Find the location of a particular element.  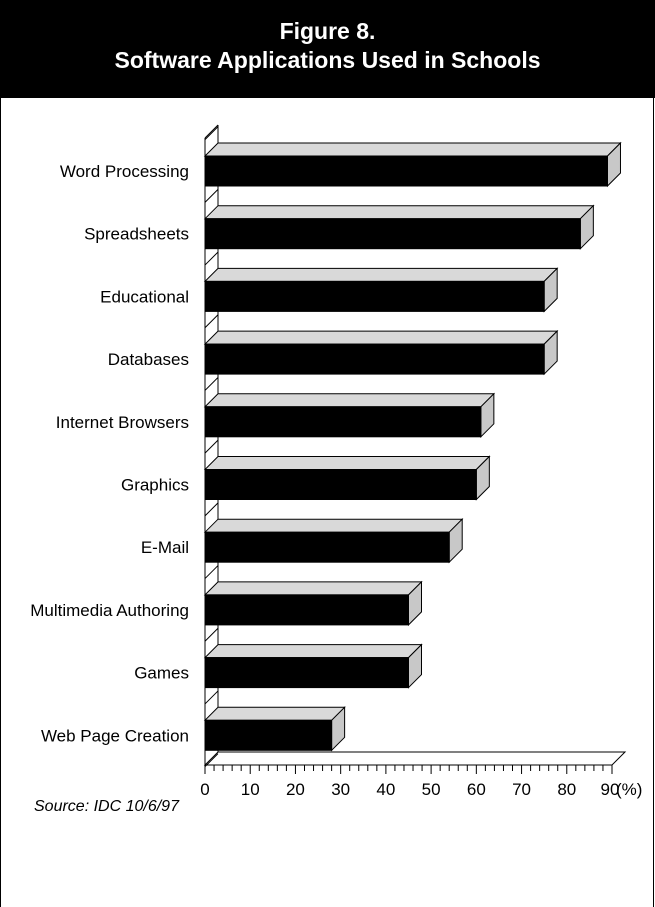

x-tick-label: 60 is located at coordinates (476, 789).